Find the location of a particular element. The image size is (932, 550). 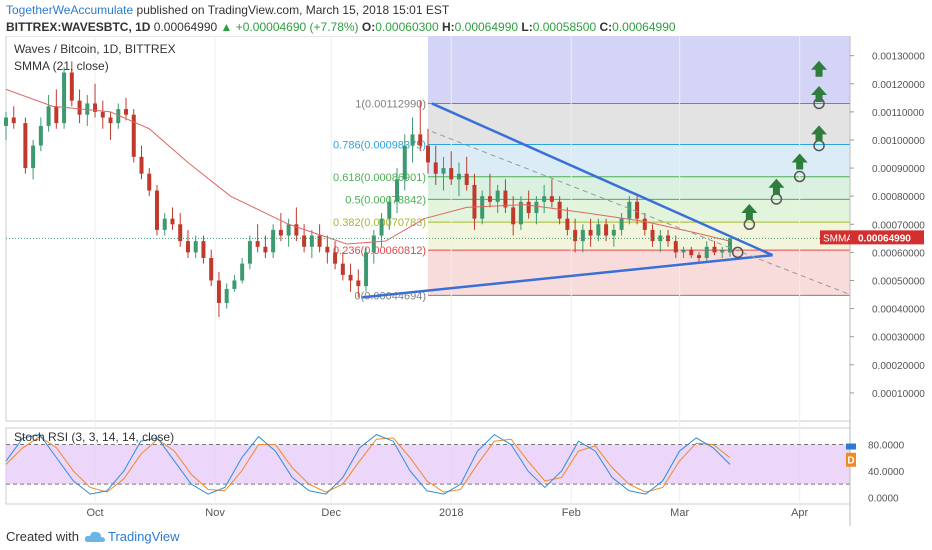

fib-level-label: 0.5(0.00078842) is located at coordinates (385, 200).